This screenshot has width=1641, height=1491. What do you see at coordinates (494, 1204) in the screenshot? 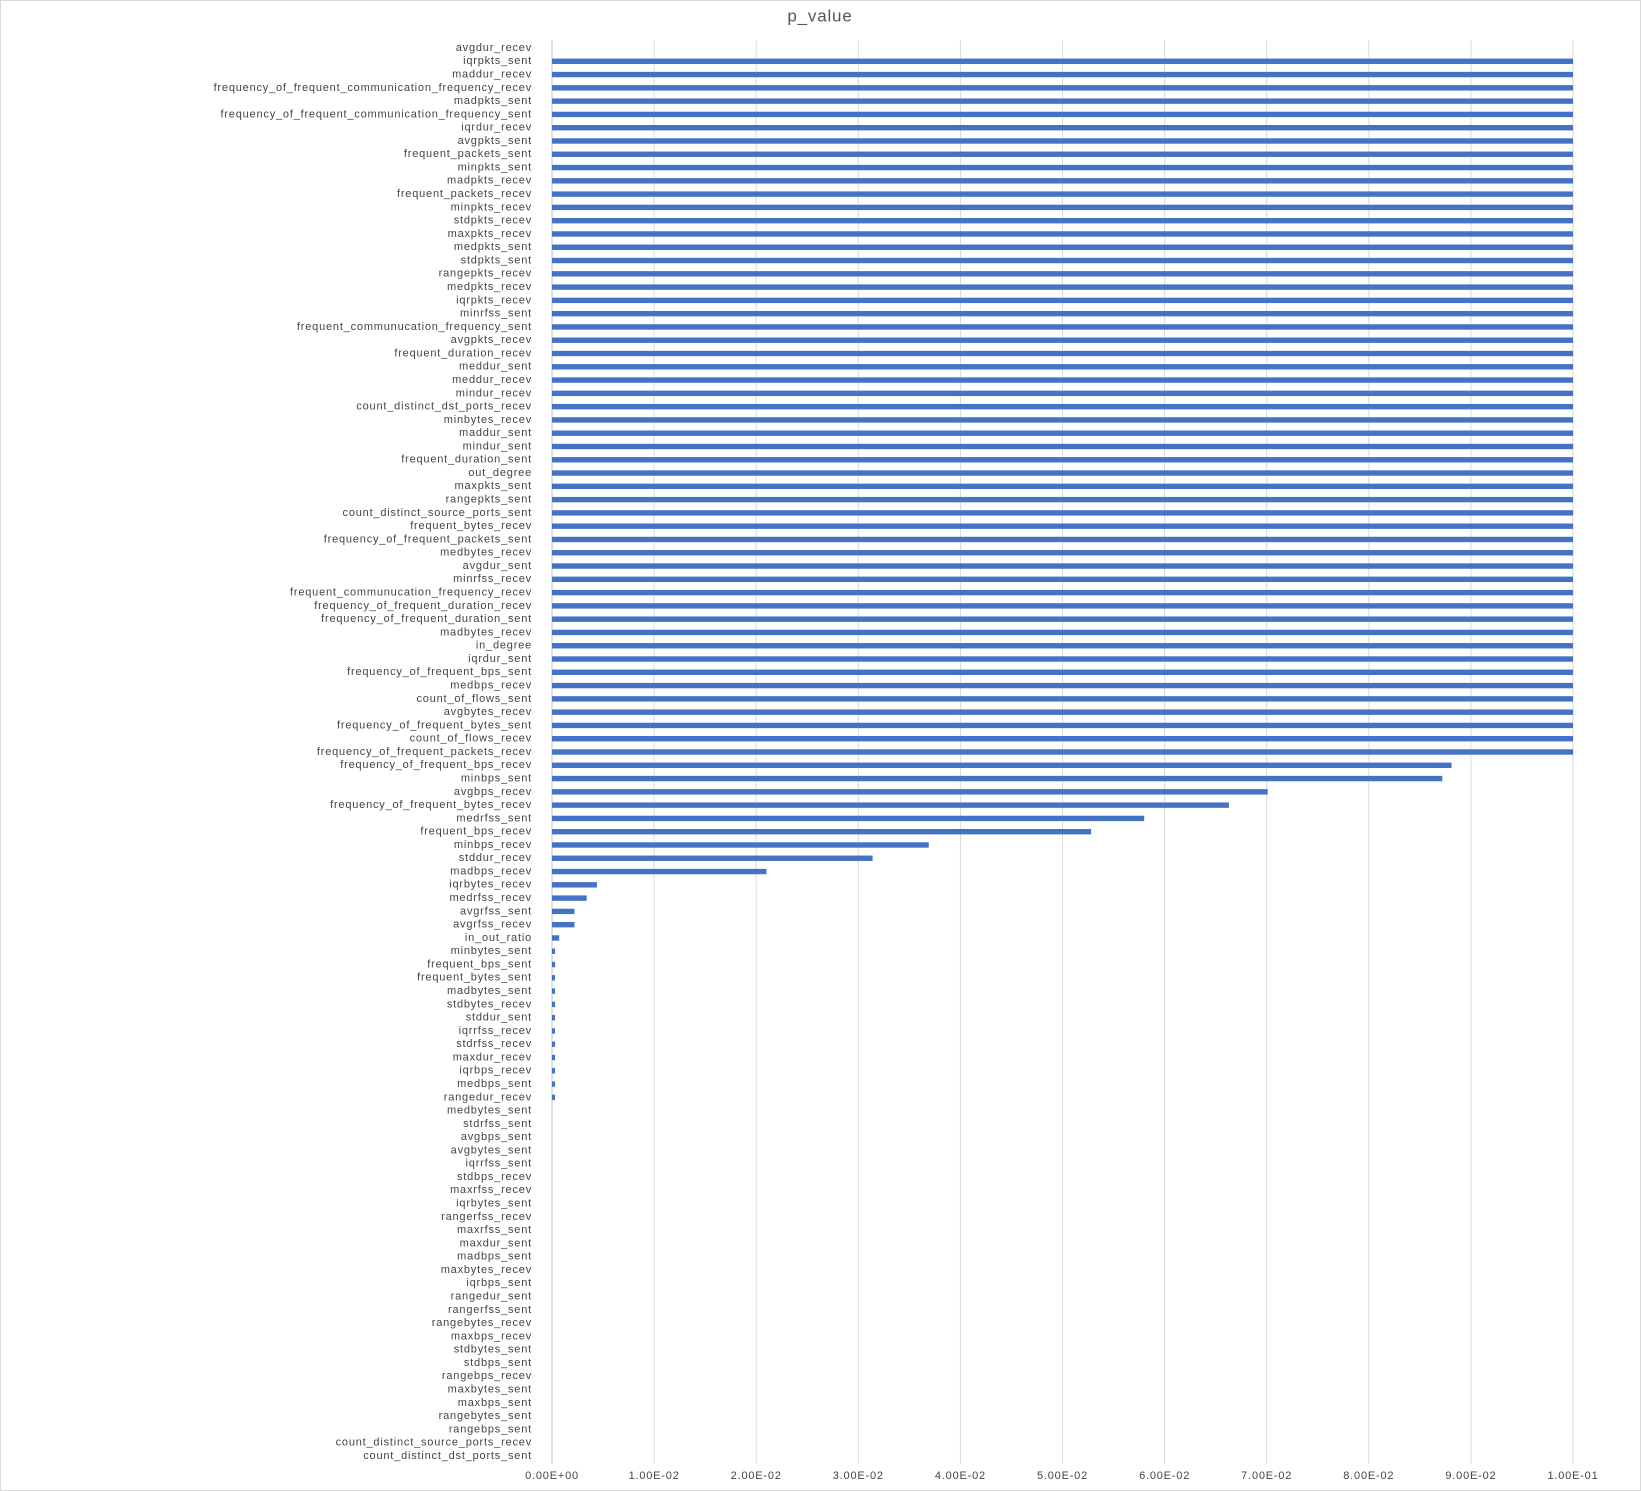
I see `y-tick-label: iqrbytes_sent` at bounding box center [494, 1204].